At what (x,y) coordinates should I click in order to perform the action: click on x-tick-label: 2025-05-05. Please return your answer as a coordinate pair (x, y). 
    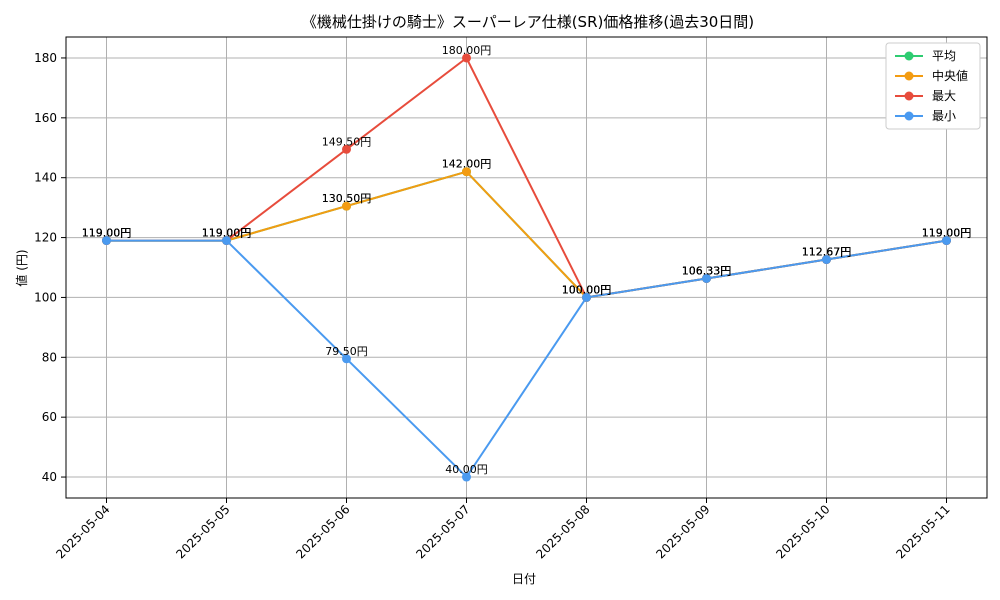
    Looking at the image, I should click on (202, 531).